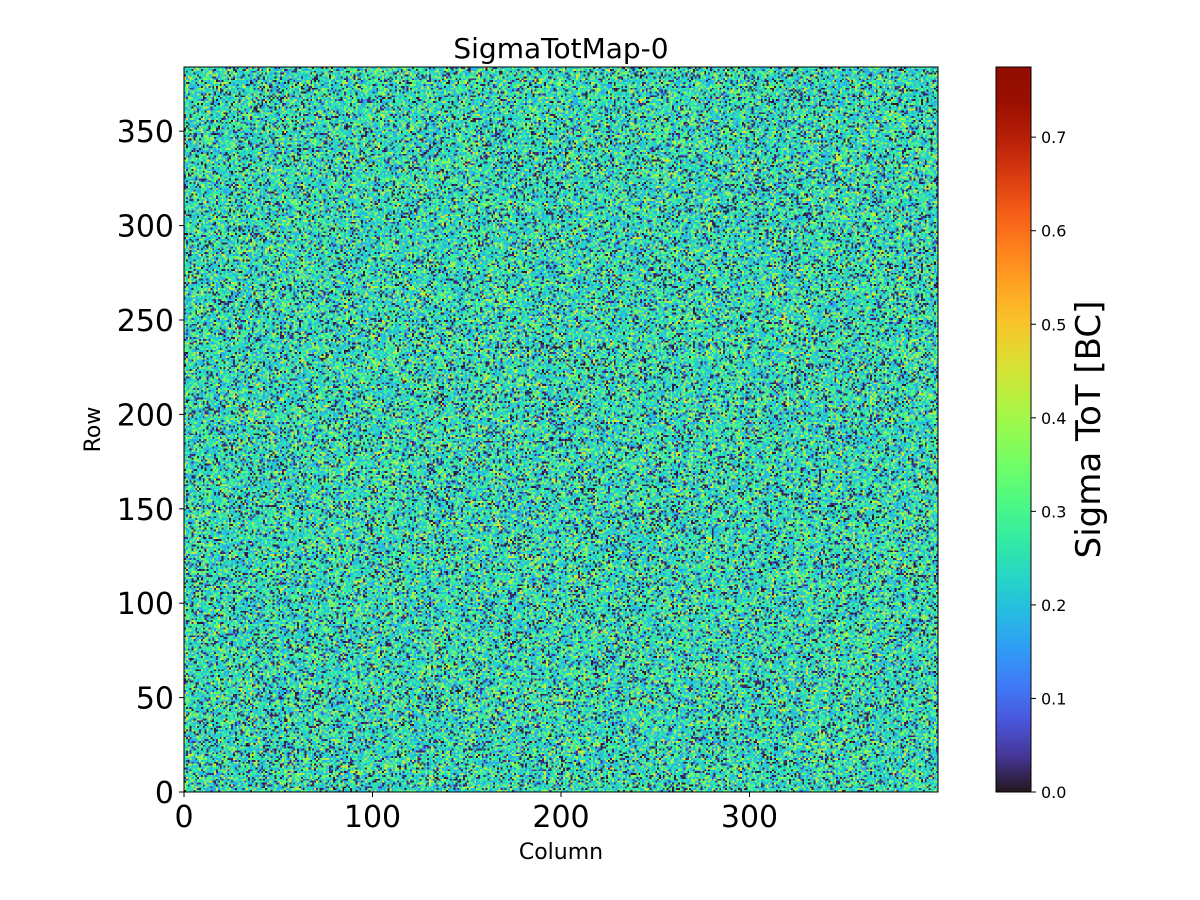  What do you see at coordinates (1053, 324) in the screenshot?
I see `colorbar-tick-label: 0.5` at bounding box center [1053, 324].